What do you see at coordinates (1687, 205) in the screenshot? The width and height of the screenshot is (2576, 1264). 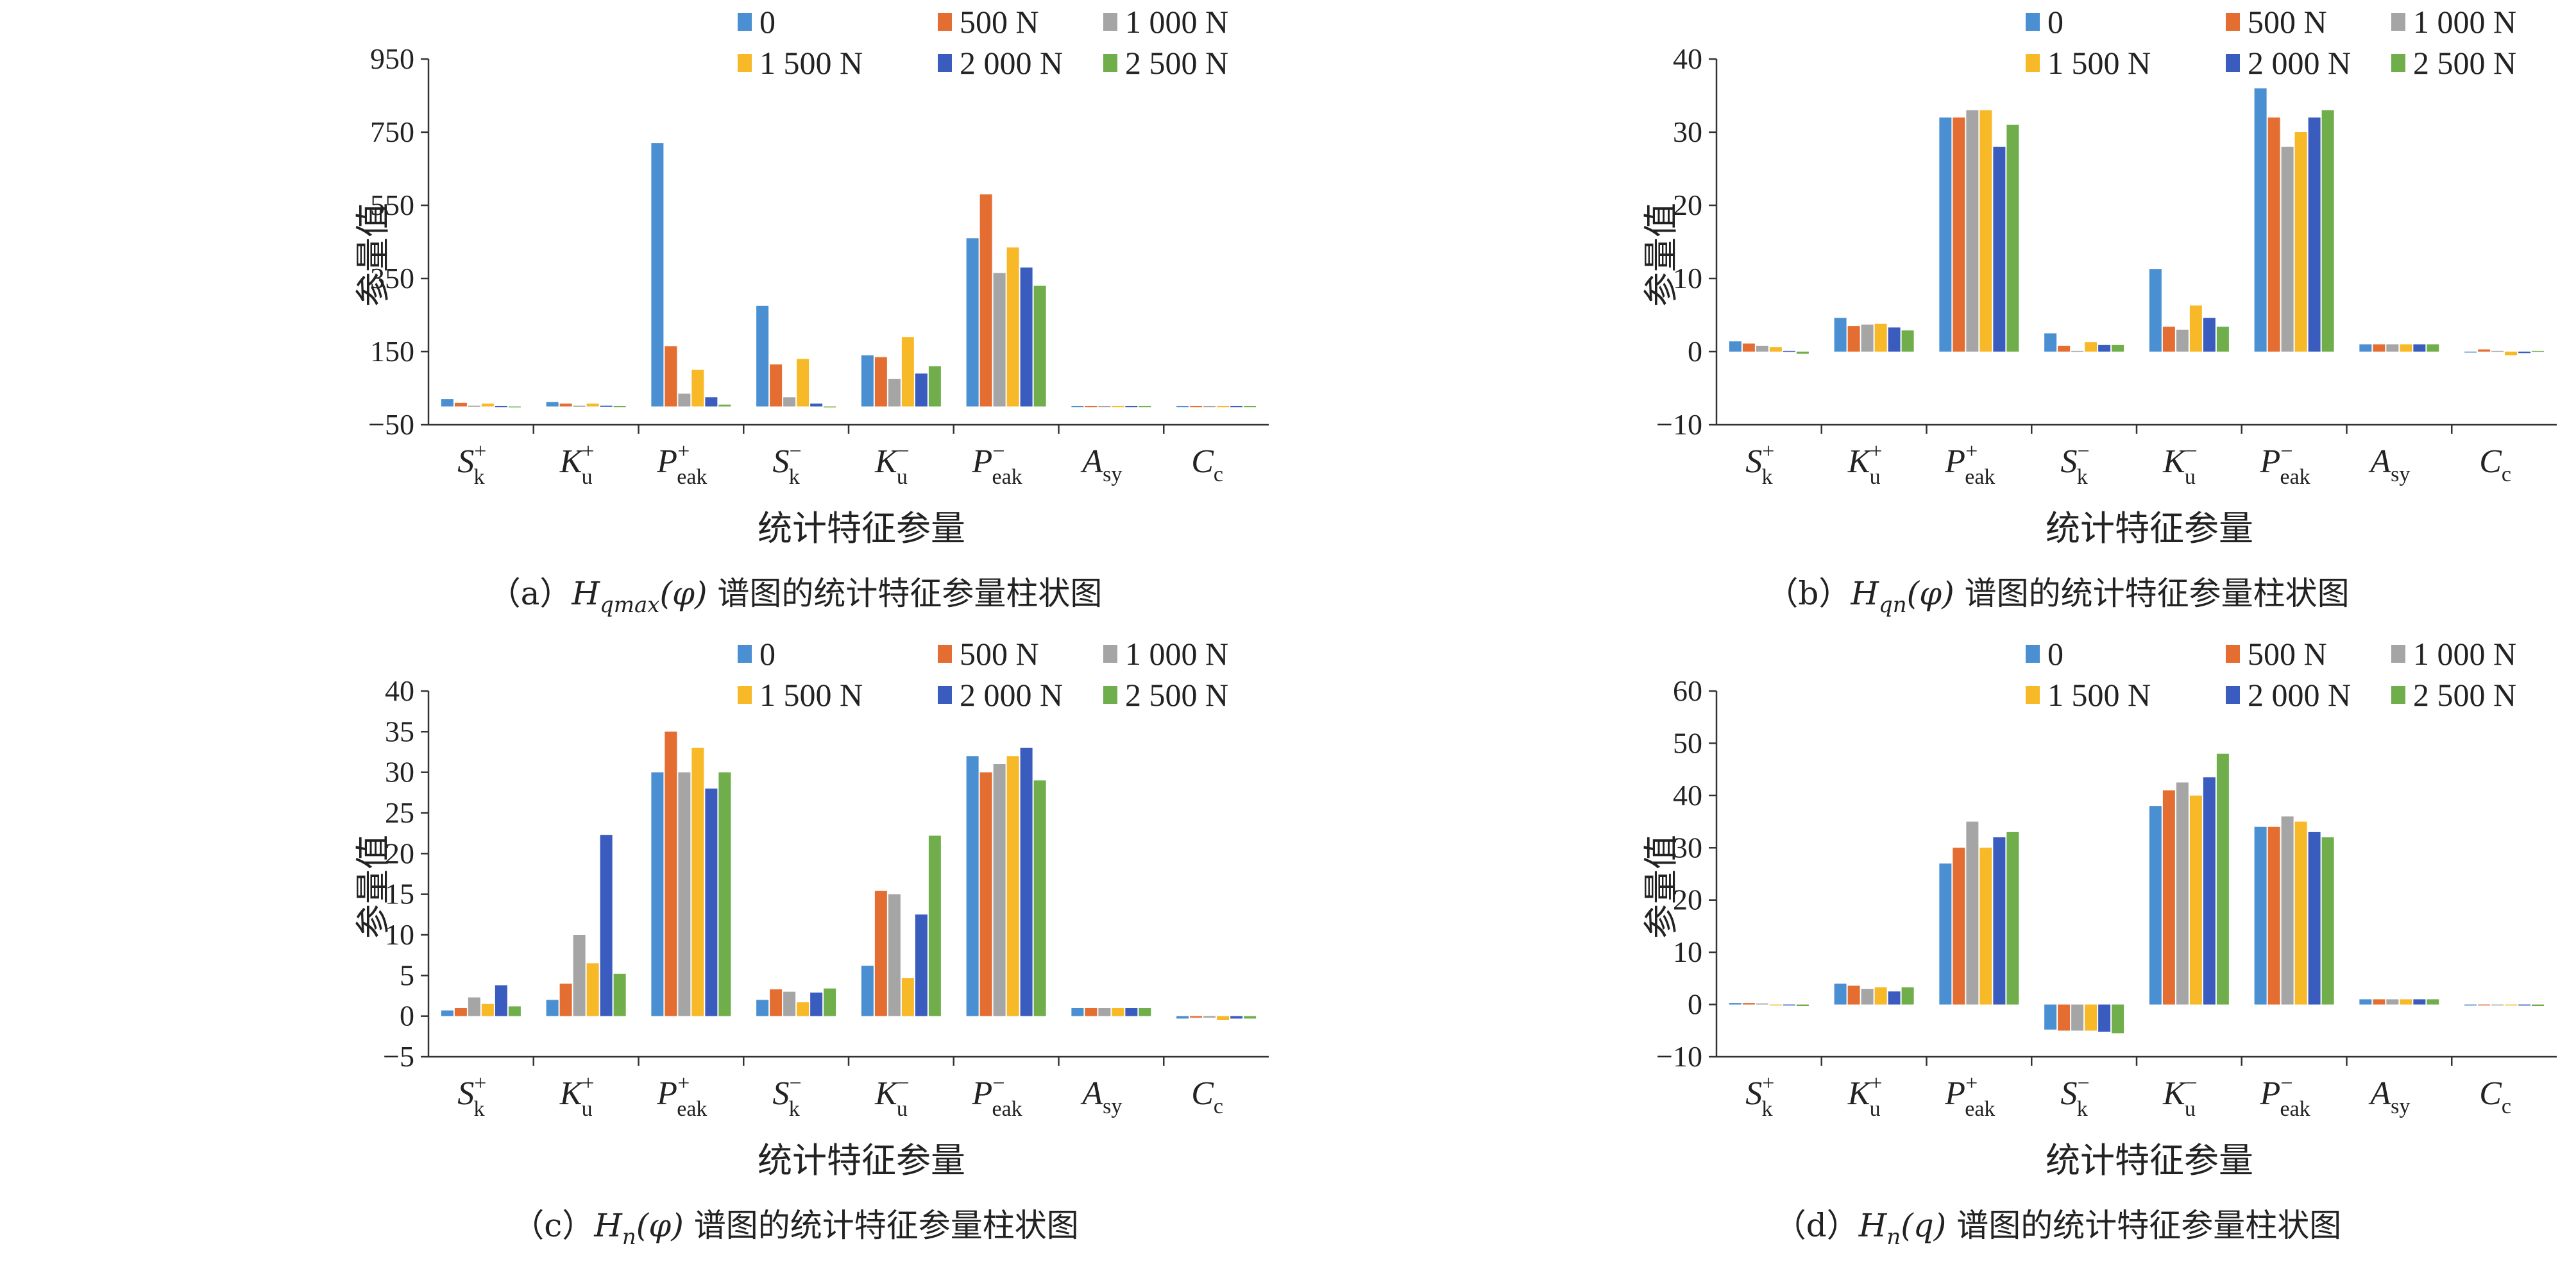 I see `y-tick-label: 20` at bounding box center [1687, 205].